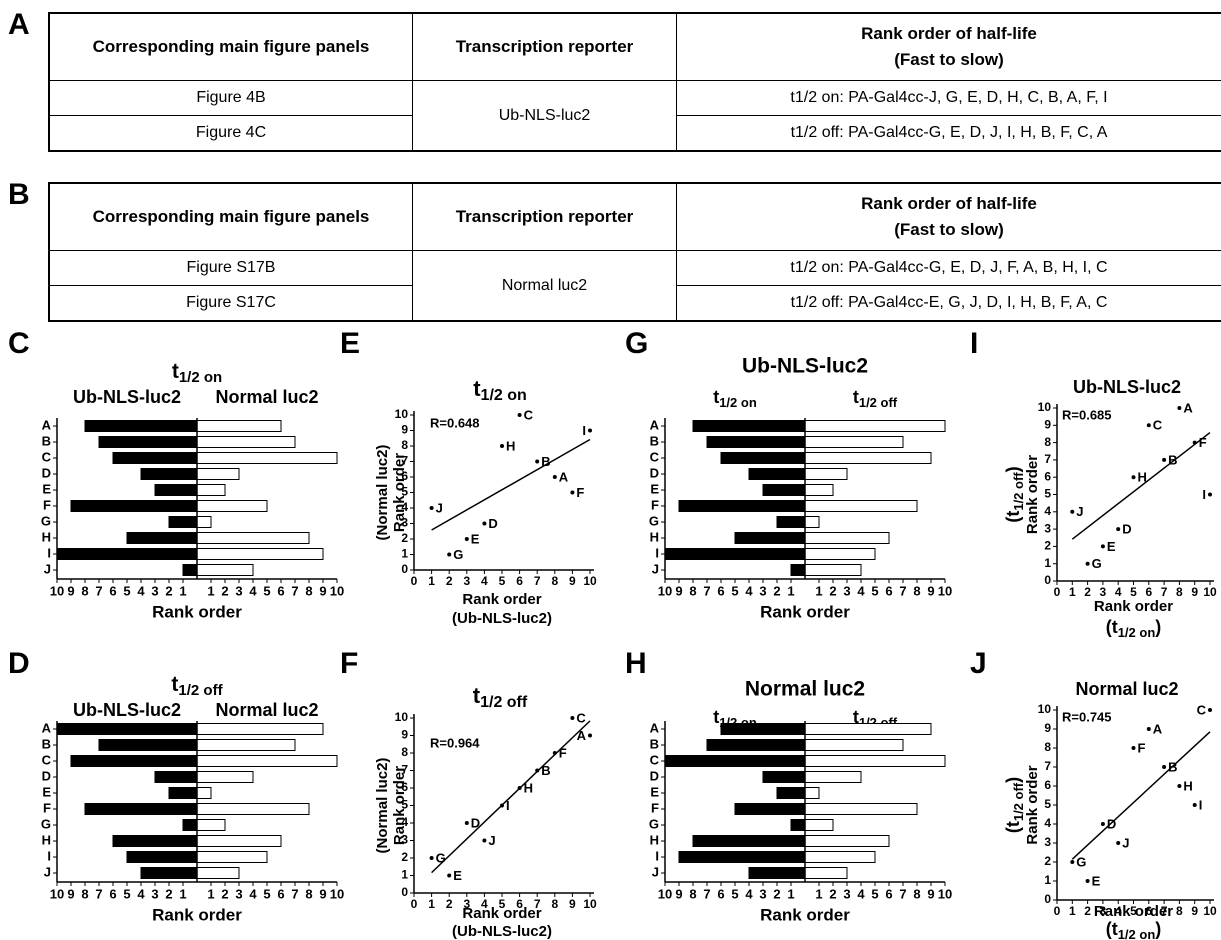  What do you see at coordinates (404, 875) in the screenshot?
I see `y-tick-label: 1` at bounding box center [404, 875].